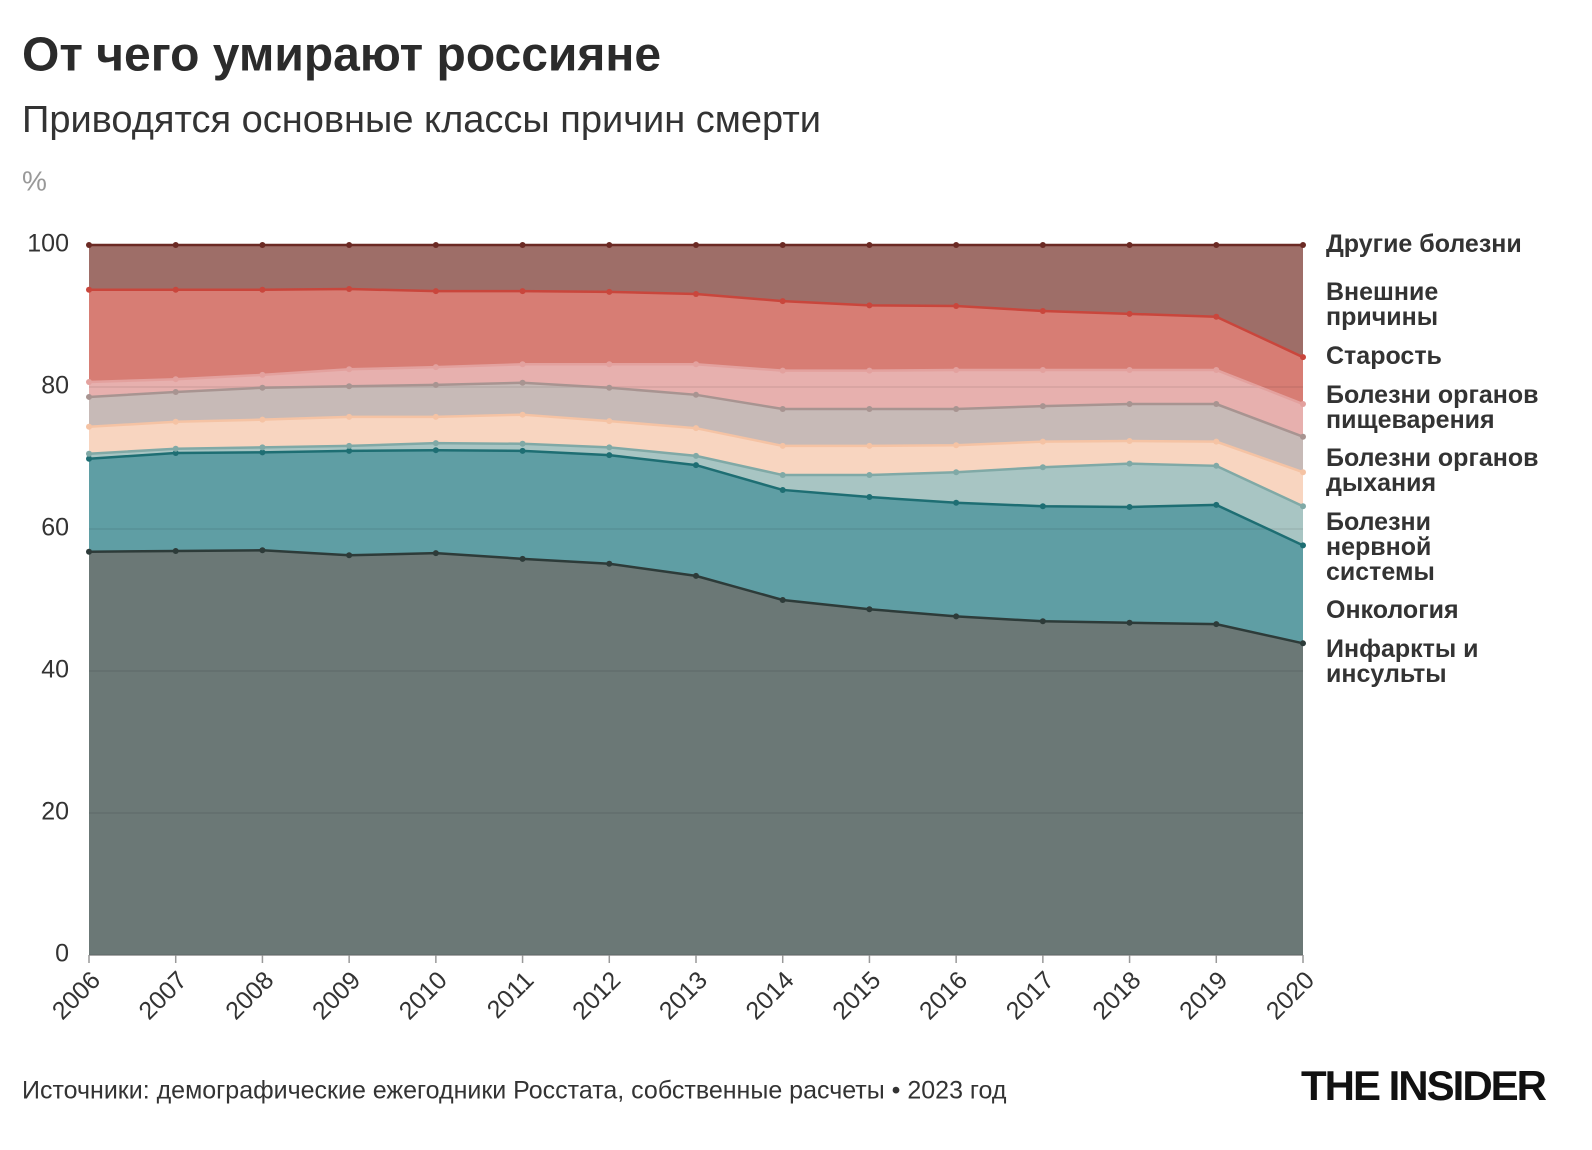 The image size is (1592, 1150). Describe the element at coordinates (55, 528) in the screenshot. I see `y-tick-label: 60` at that location.